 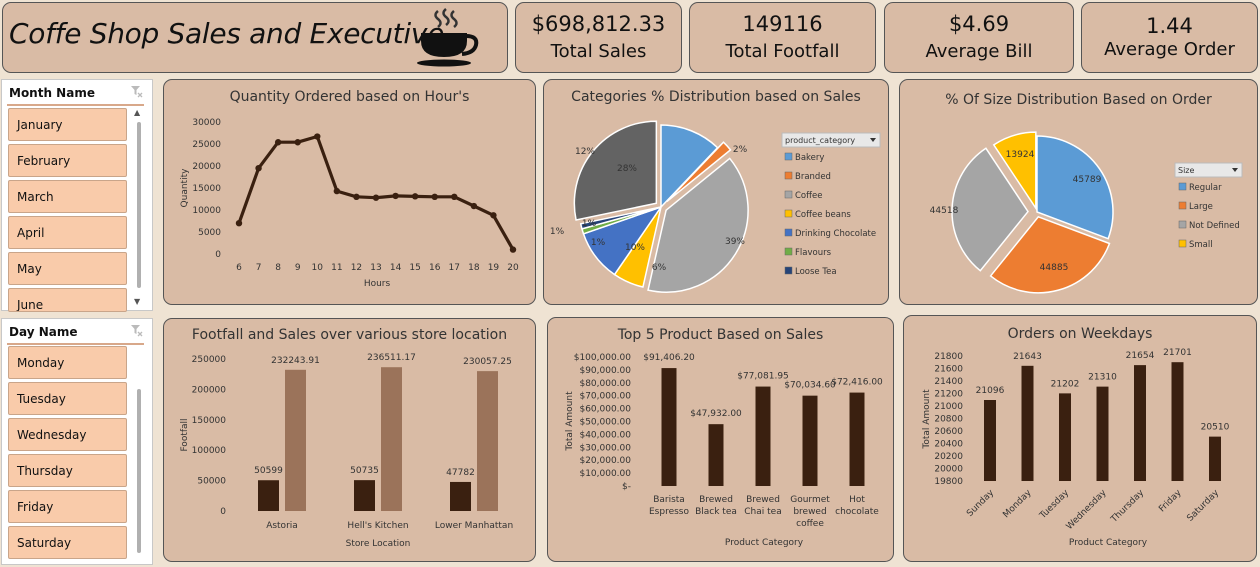 I want to click on x-tick-label: Wednesday, so click(x=1087, y=510).